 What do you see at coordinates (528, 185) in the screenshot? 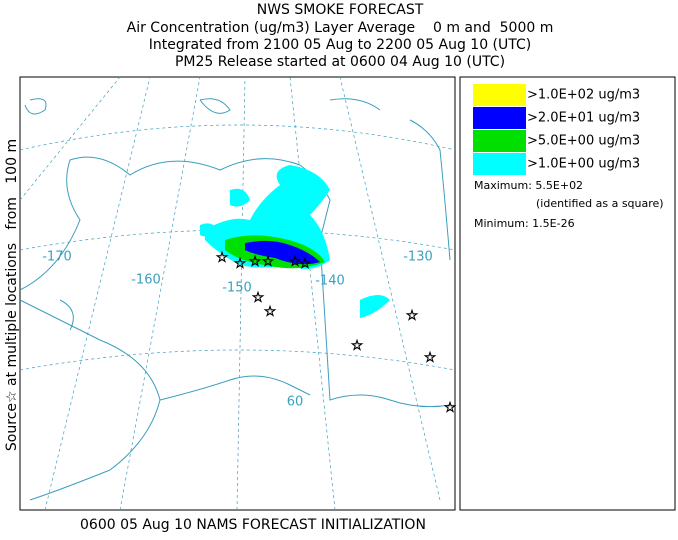
I see `maximum: Maximum: 5.5E+02` at bounding box center [528, 185].